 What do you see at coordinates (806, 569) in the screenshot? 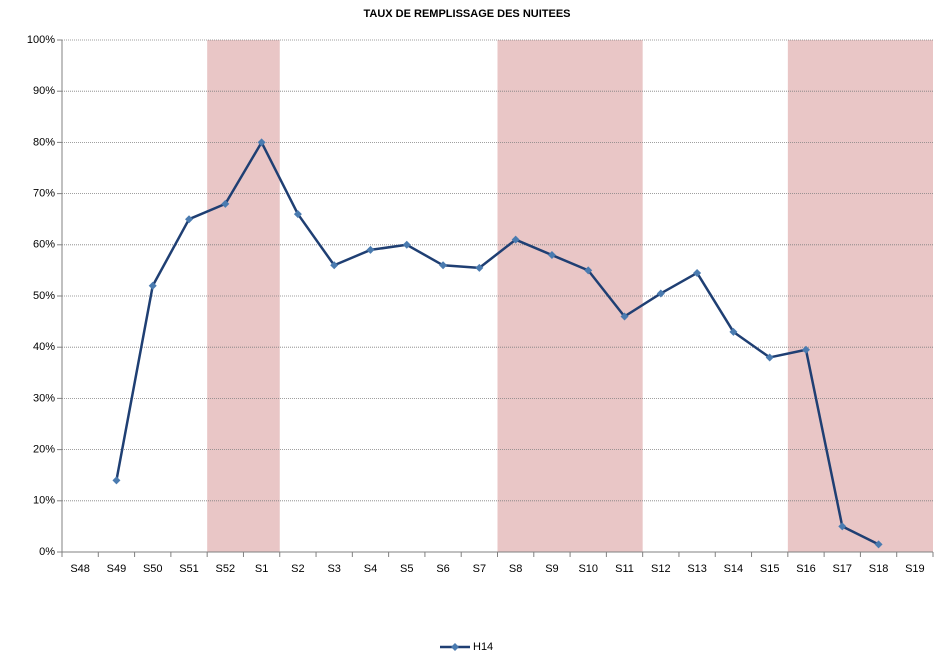
I see `x-tick-label: S16` at bounding box center [806, 569].